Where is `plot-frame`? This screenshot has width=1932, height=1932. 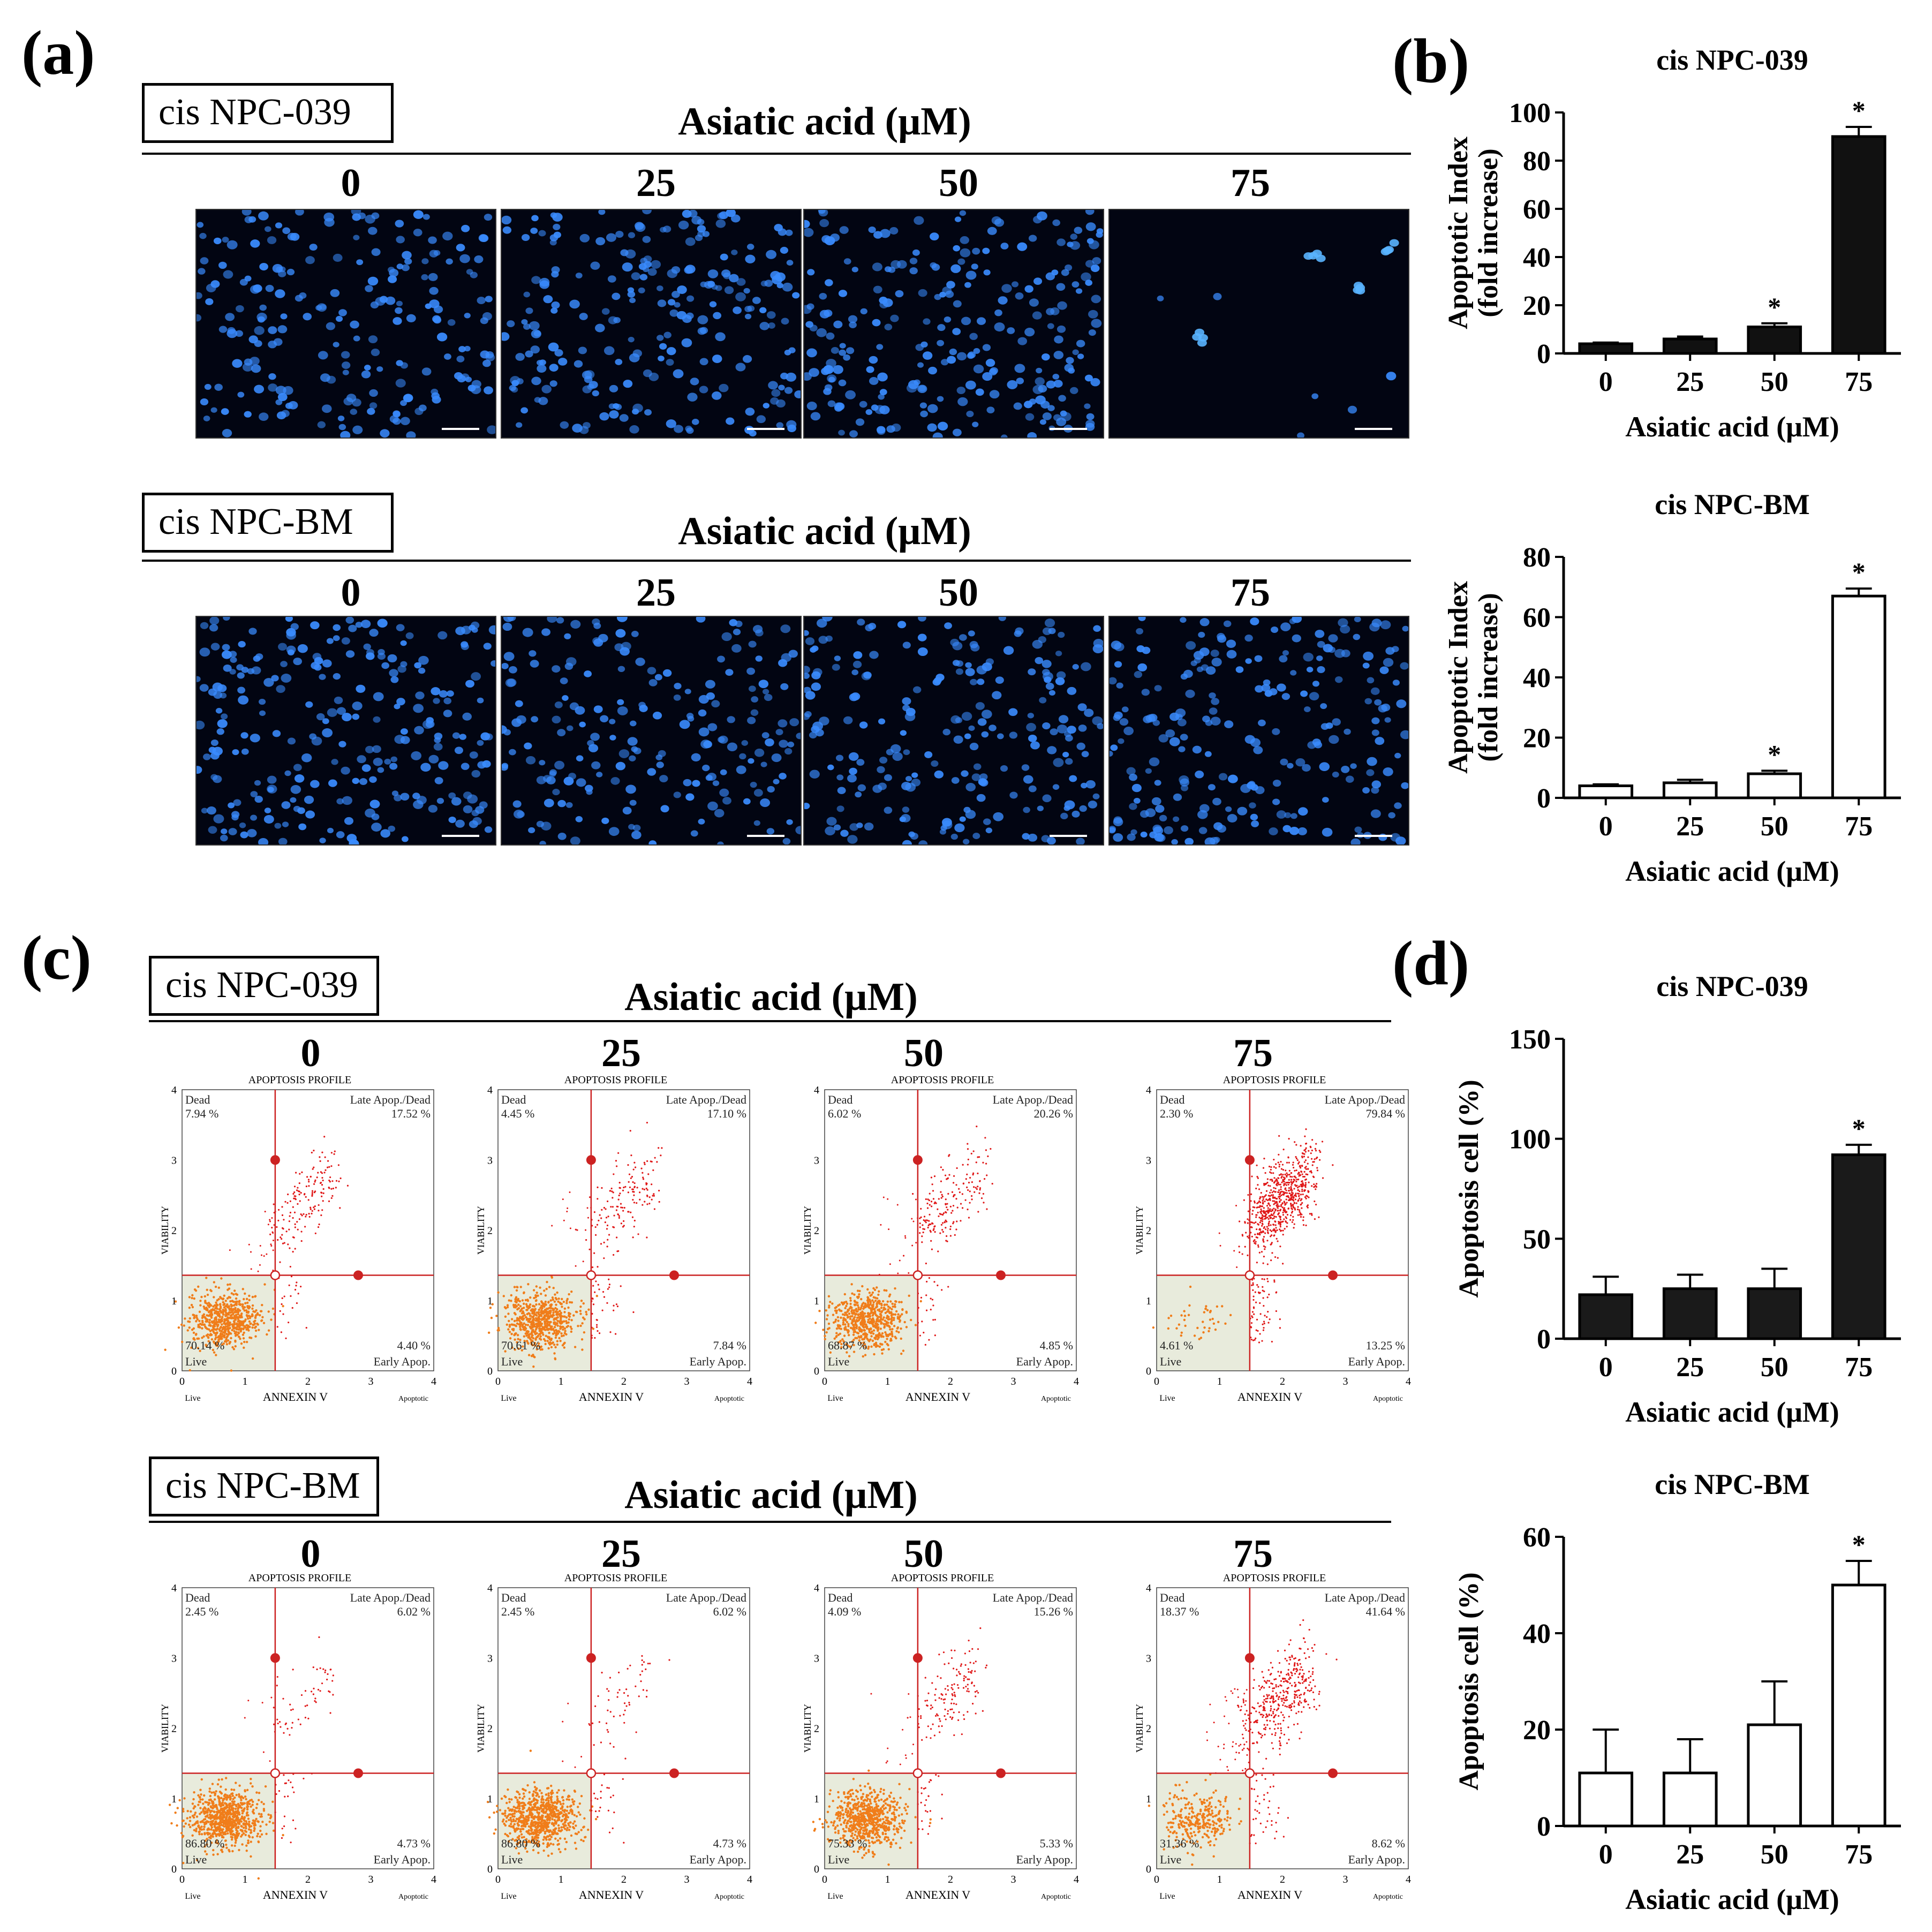 plot-frame is located at coordinates (624, 1230).